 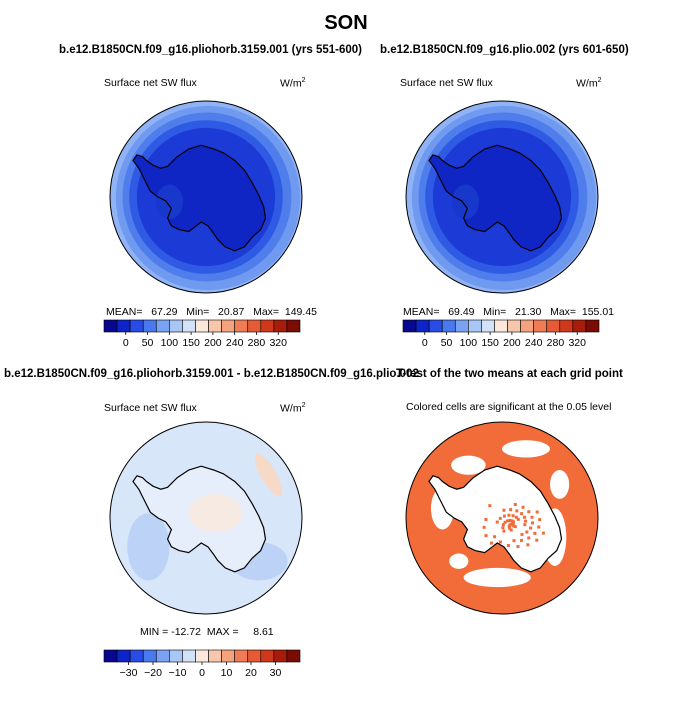 What do you see at coordinates (293, 83) in the screenshot?
I see `panel-1-units: W/m2` at bounding box center [293, 83].